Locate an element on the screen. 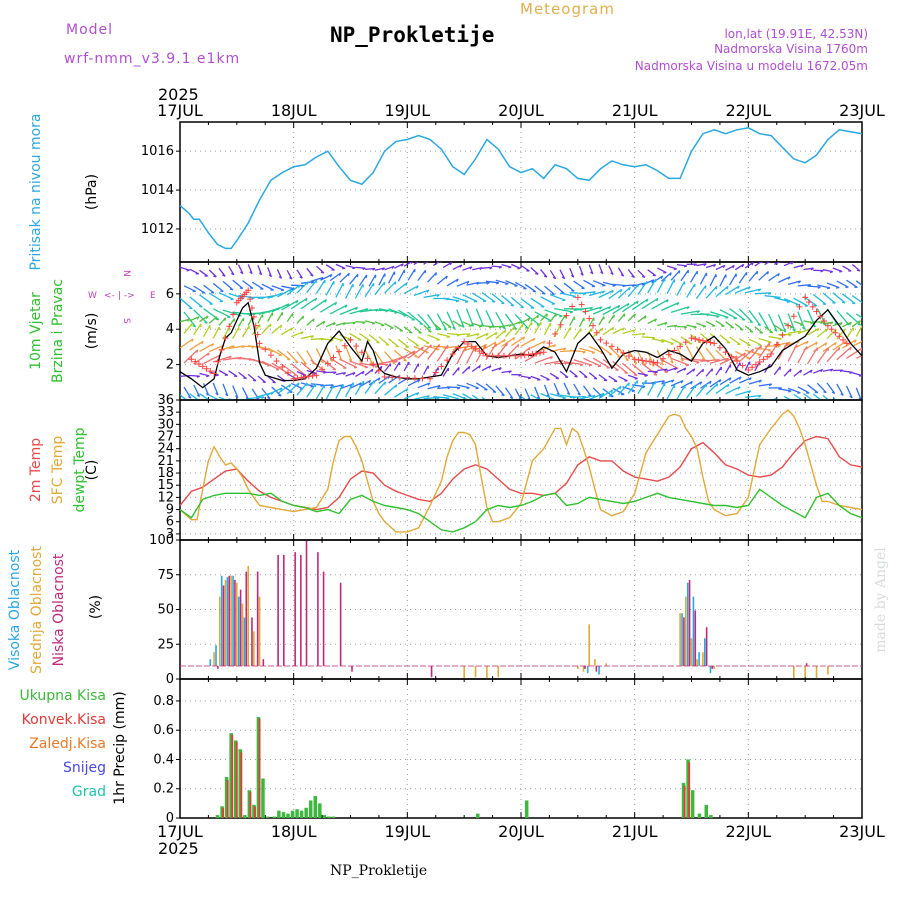  compass-bar: | is located at coordinates (119, 296).